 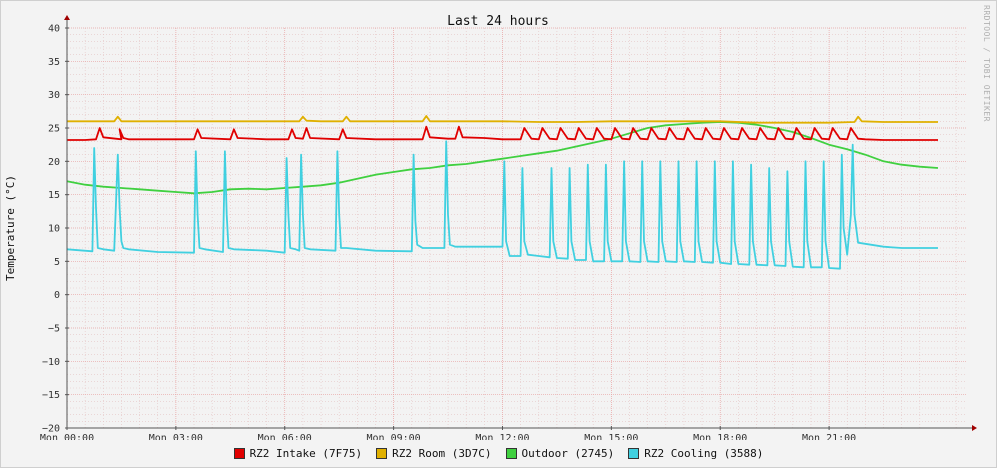 I want to click on legend-label: Outdoor (2745), so click(x=568, y=453).